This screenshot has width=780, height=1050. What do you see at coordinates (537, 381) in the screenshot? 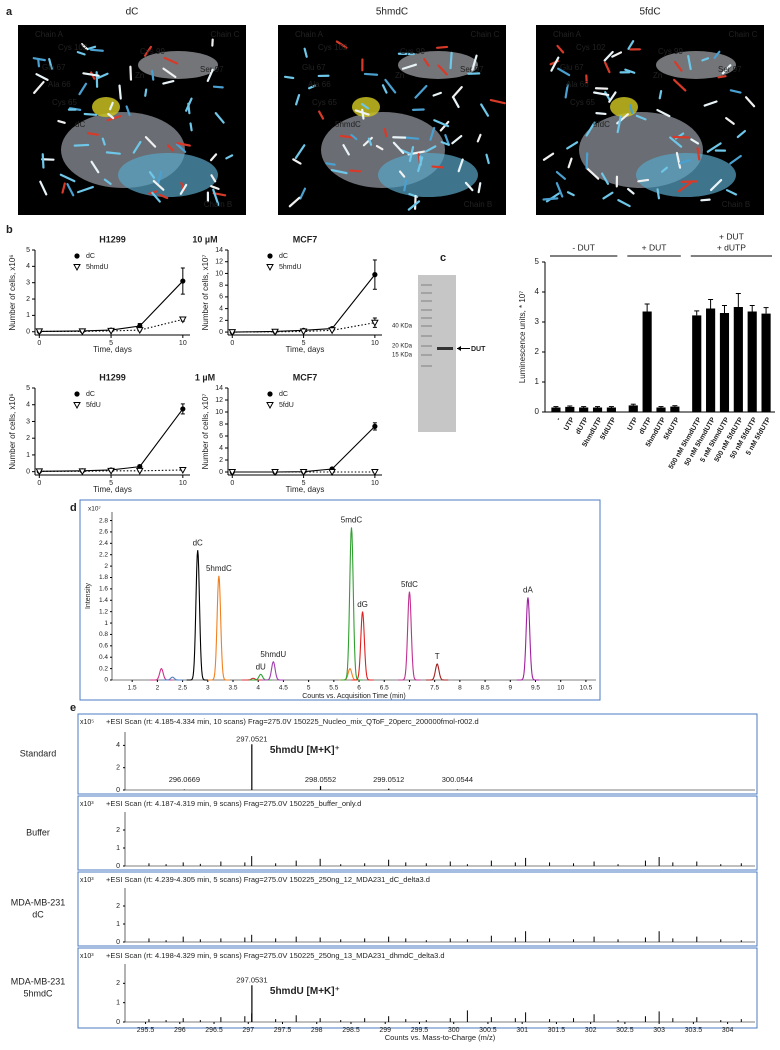
I see `y-tick-label: 1` at bounding box center [537, 381].